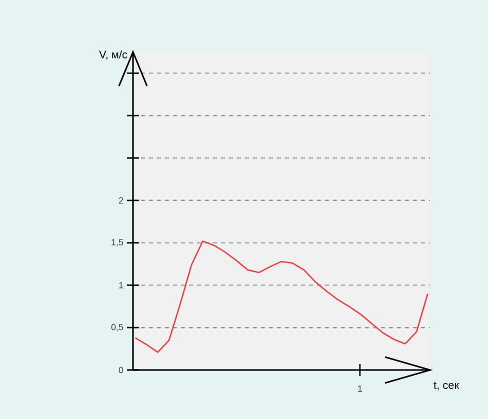  What do you see at coordinates (118, 242) in the screenshot?
I see `y-tick-label: 1,5` at bounding box center [118, 242].